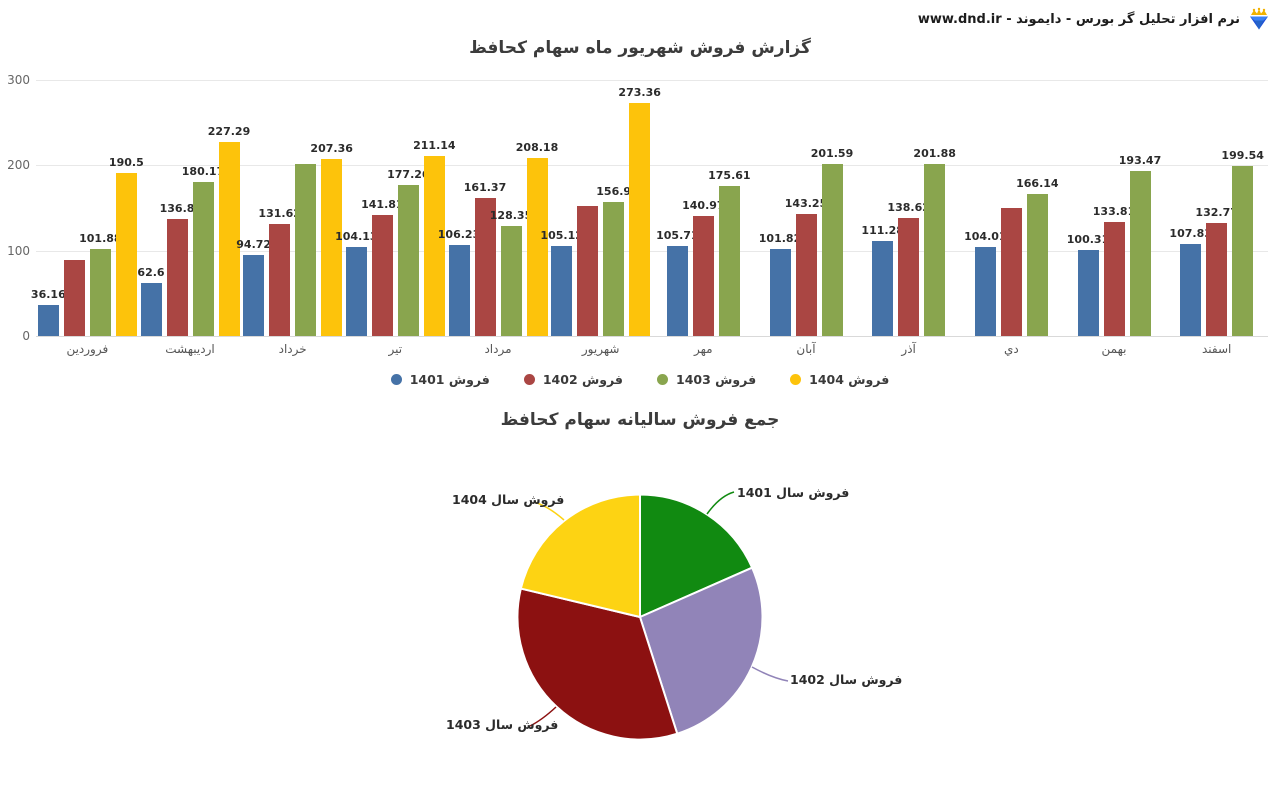 This screenshot has height=790, width=1280. I want to click on x-axis-label-7: آبان, so click(806, 349).